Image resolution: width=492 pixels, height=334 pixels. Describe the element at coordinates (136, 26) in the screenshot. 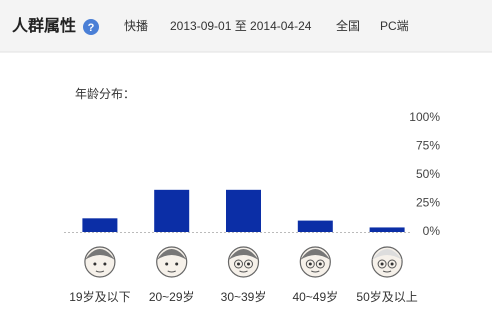

I see `keyword: 快播` at that location.